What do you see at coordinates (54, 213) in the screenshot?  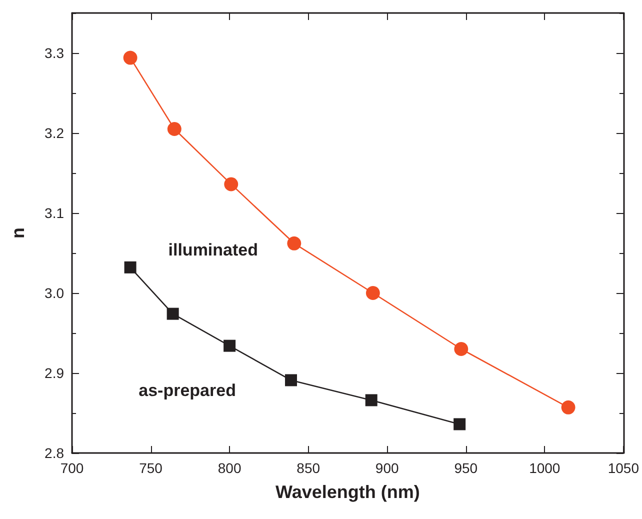 I see `y-tick-label: 3.1` at bounding box center [54, 213].